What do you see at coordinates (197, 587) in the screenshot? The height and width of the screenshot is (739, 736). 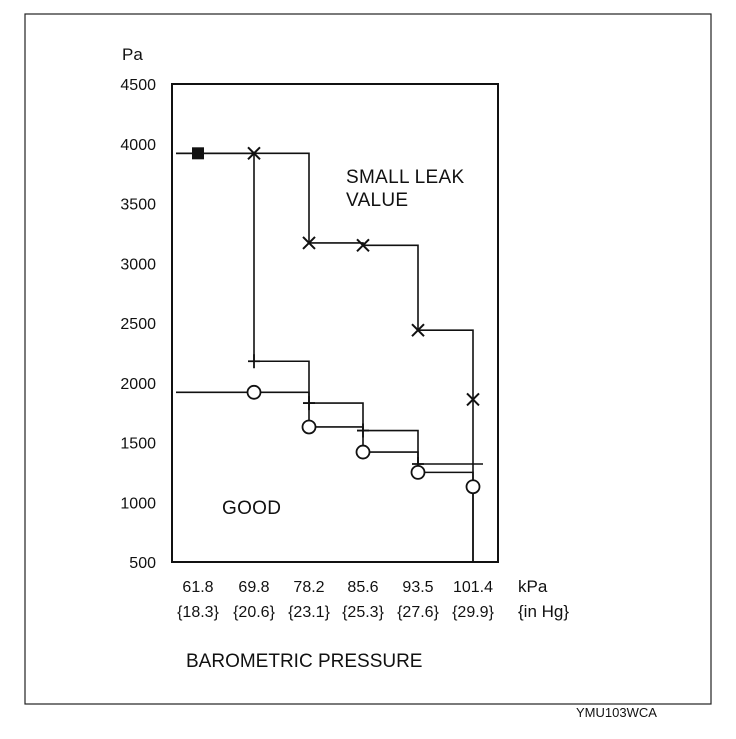 I see `x-tick-label-kpa: 61.8` at bounding box center [197, 587].